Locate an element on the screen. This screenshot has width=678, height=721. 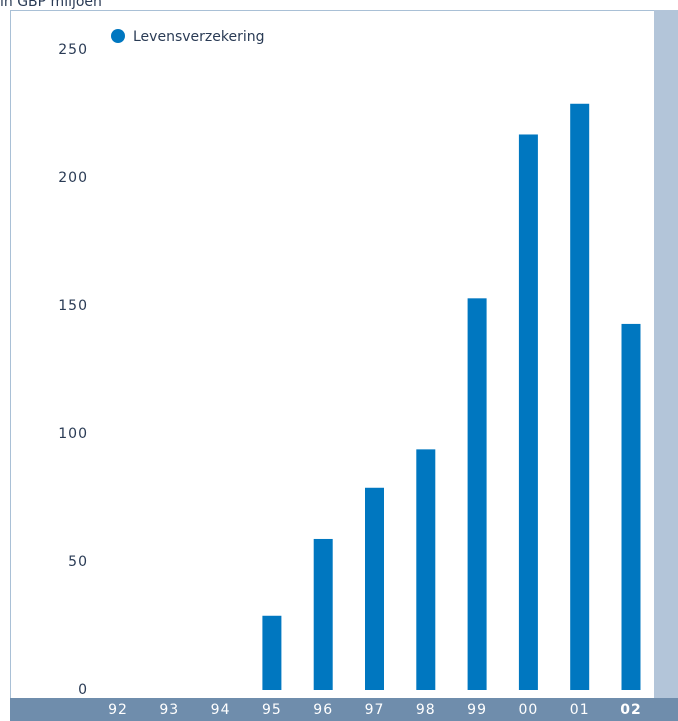
x-axis-band is located at coordinates (344, 709).